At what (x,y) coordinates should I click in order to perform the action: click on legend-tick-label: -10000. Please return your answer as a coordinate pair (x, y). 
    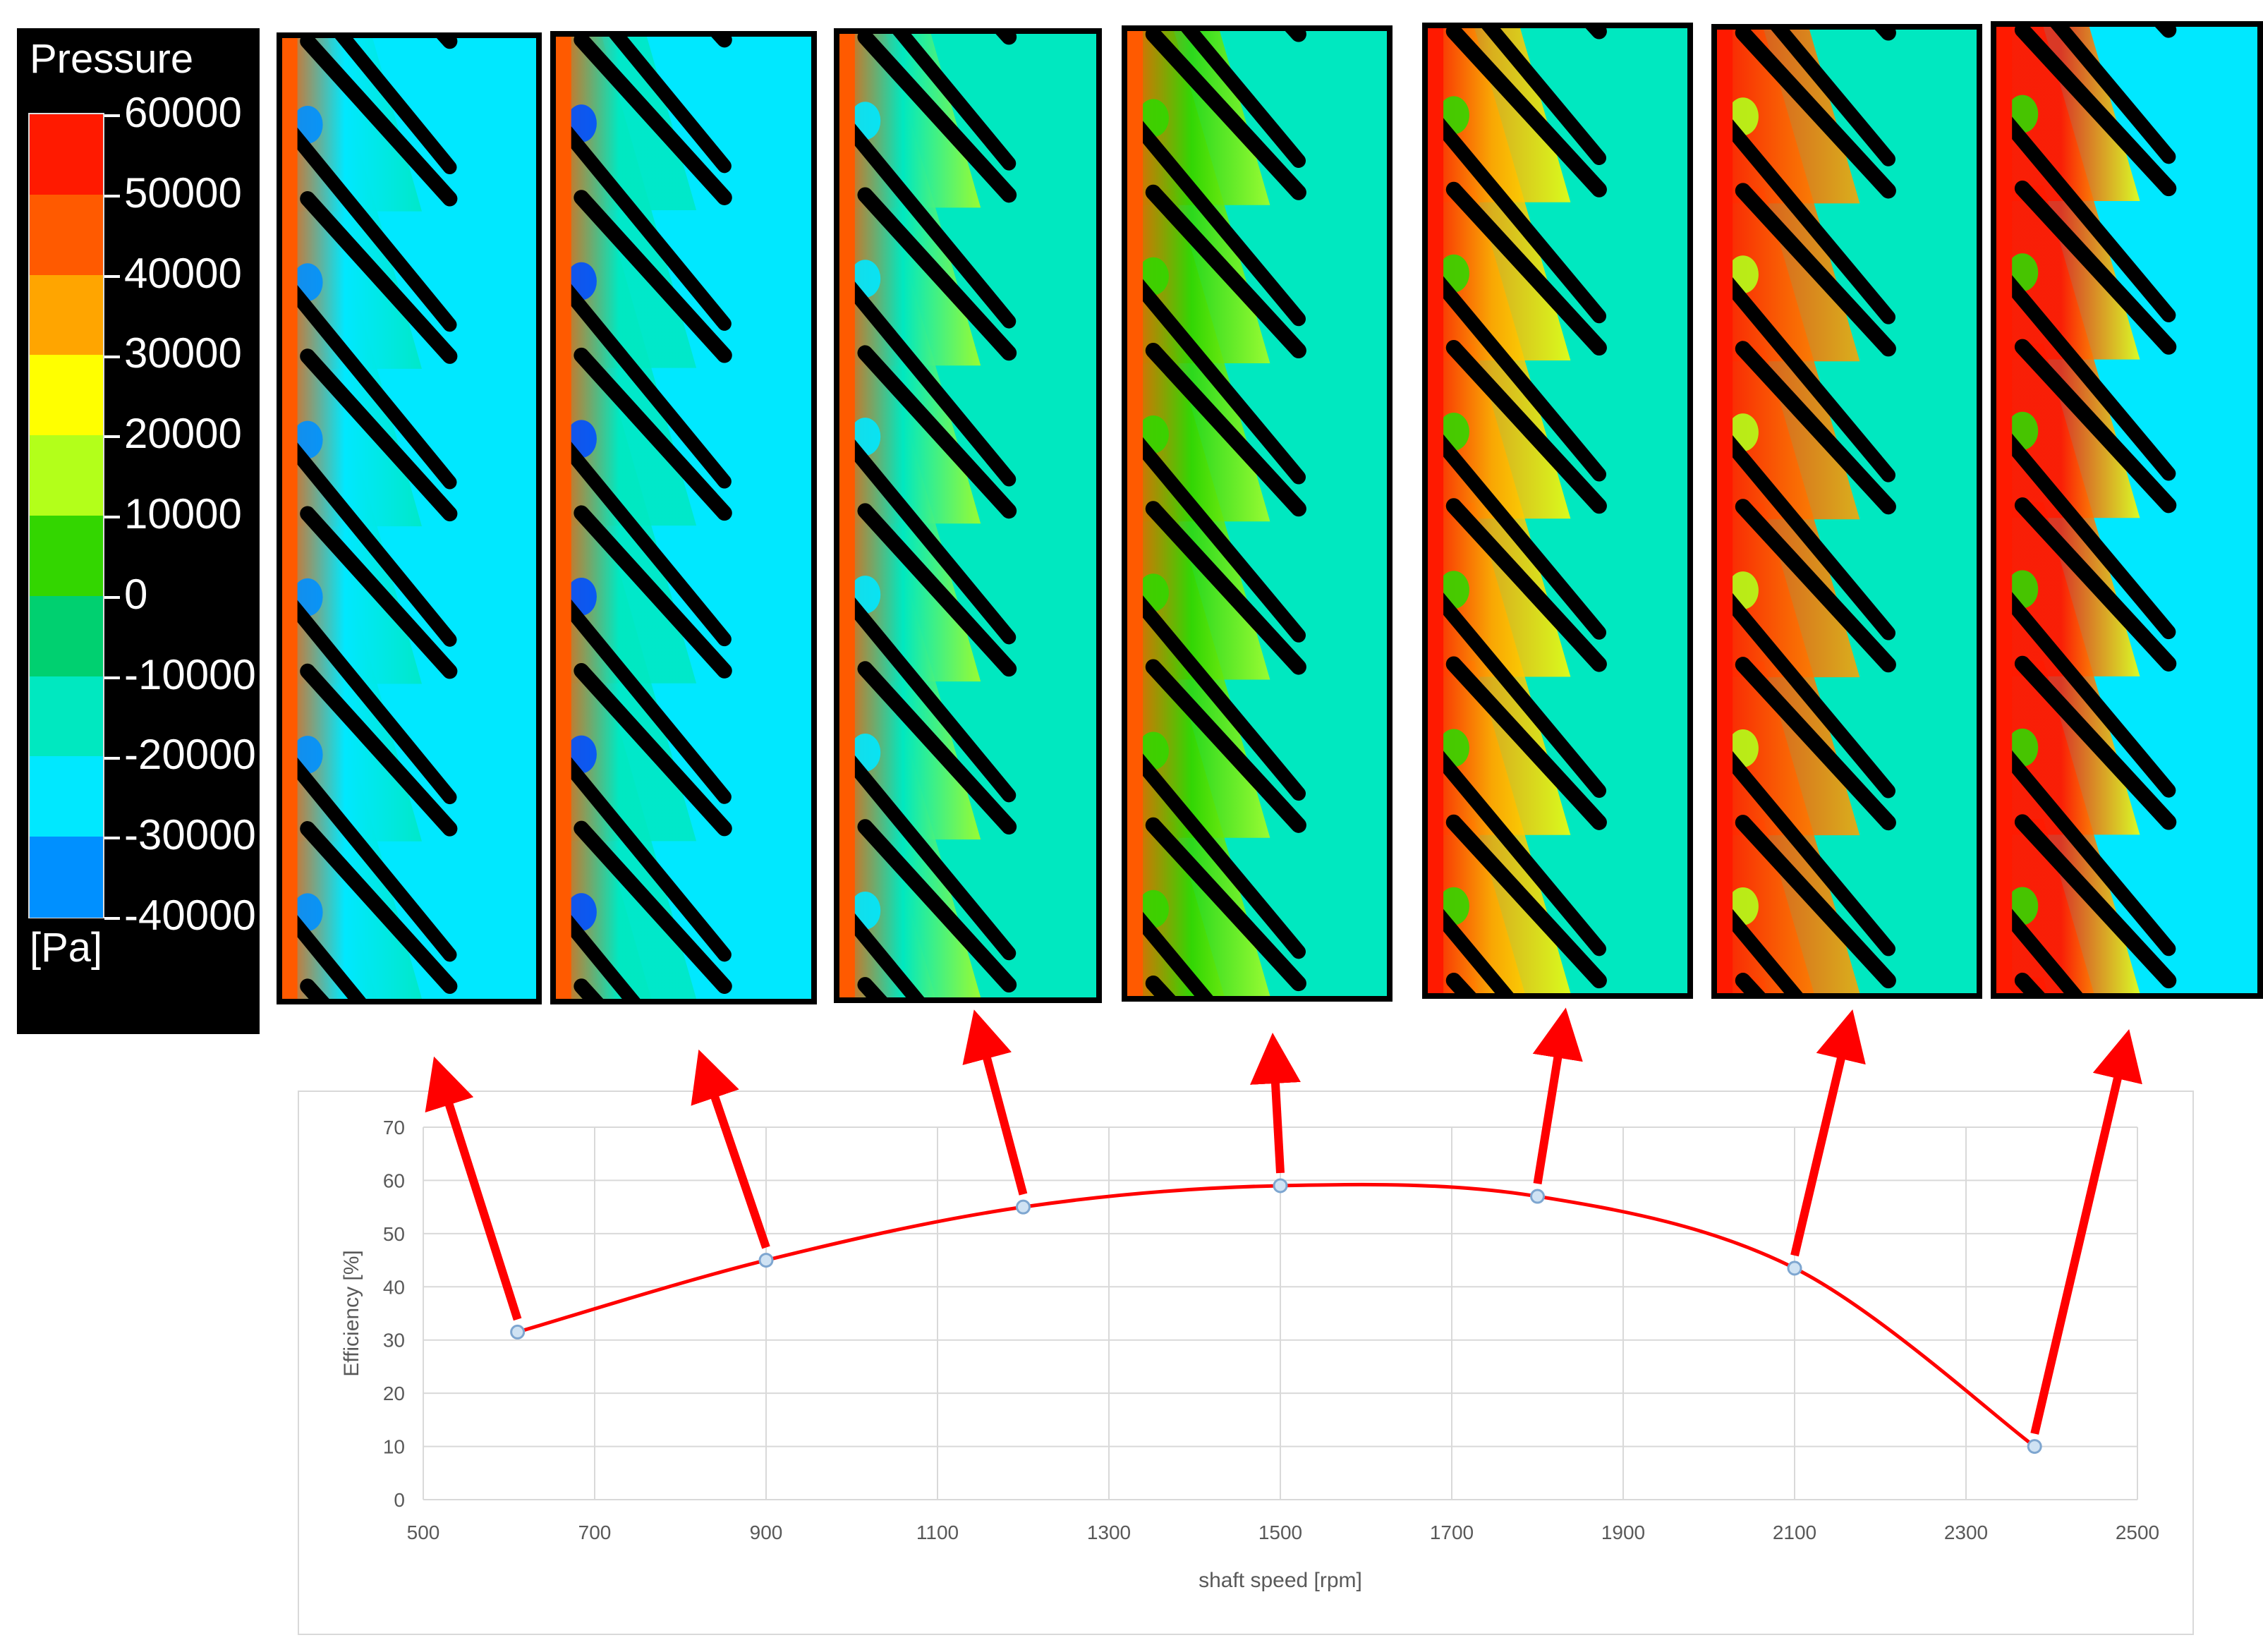
    Looking at the image, I should click on (180, 674).